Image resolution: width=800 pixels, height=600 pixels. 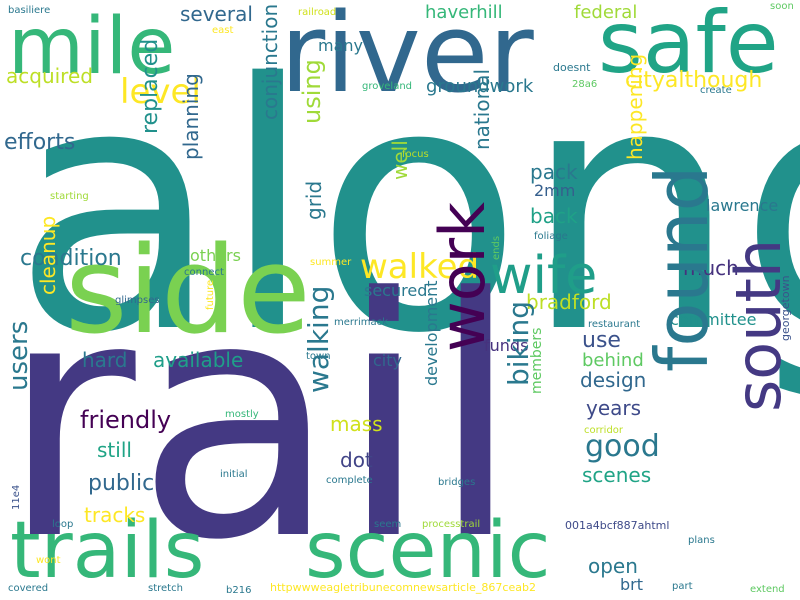 I want to click on word-seem: seem, so click(x=388, y=524).